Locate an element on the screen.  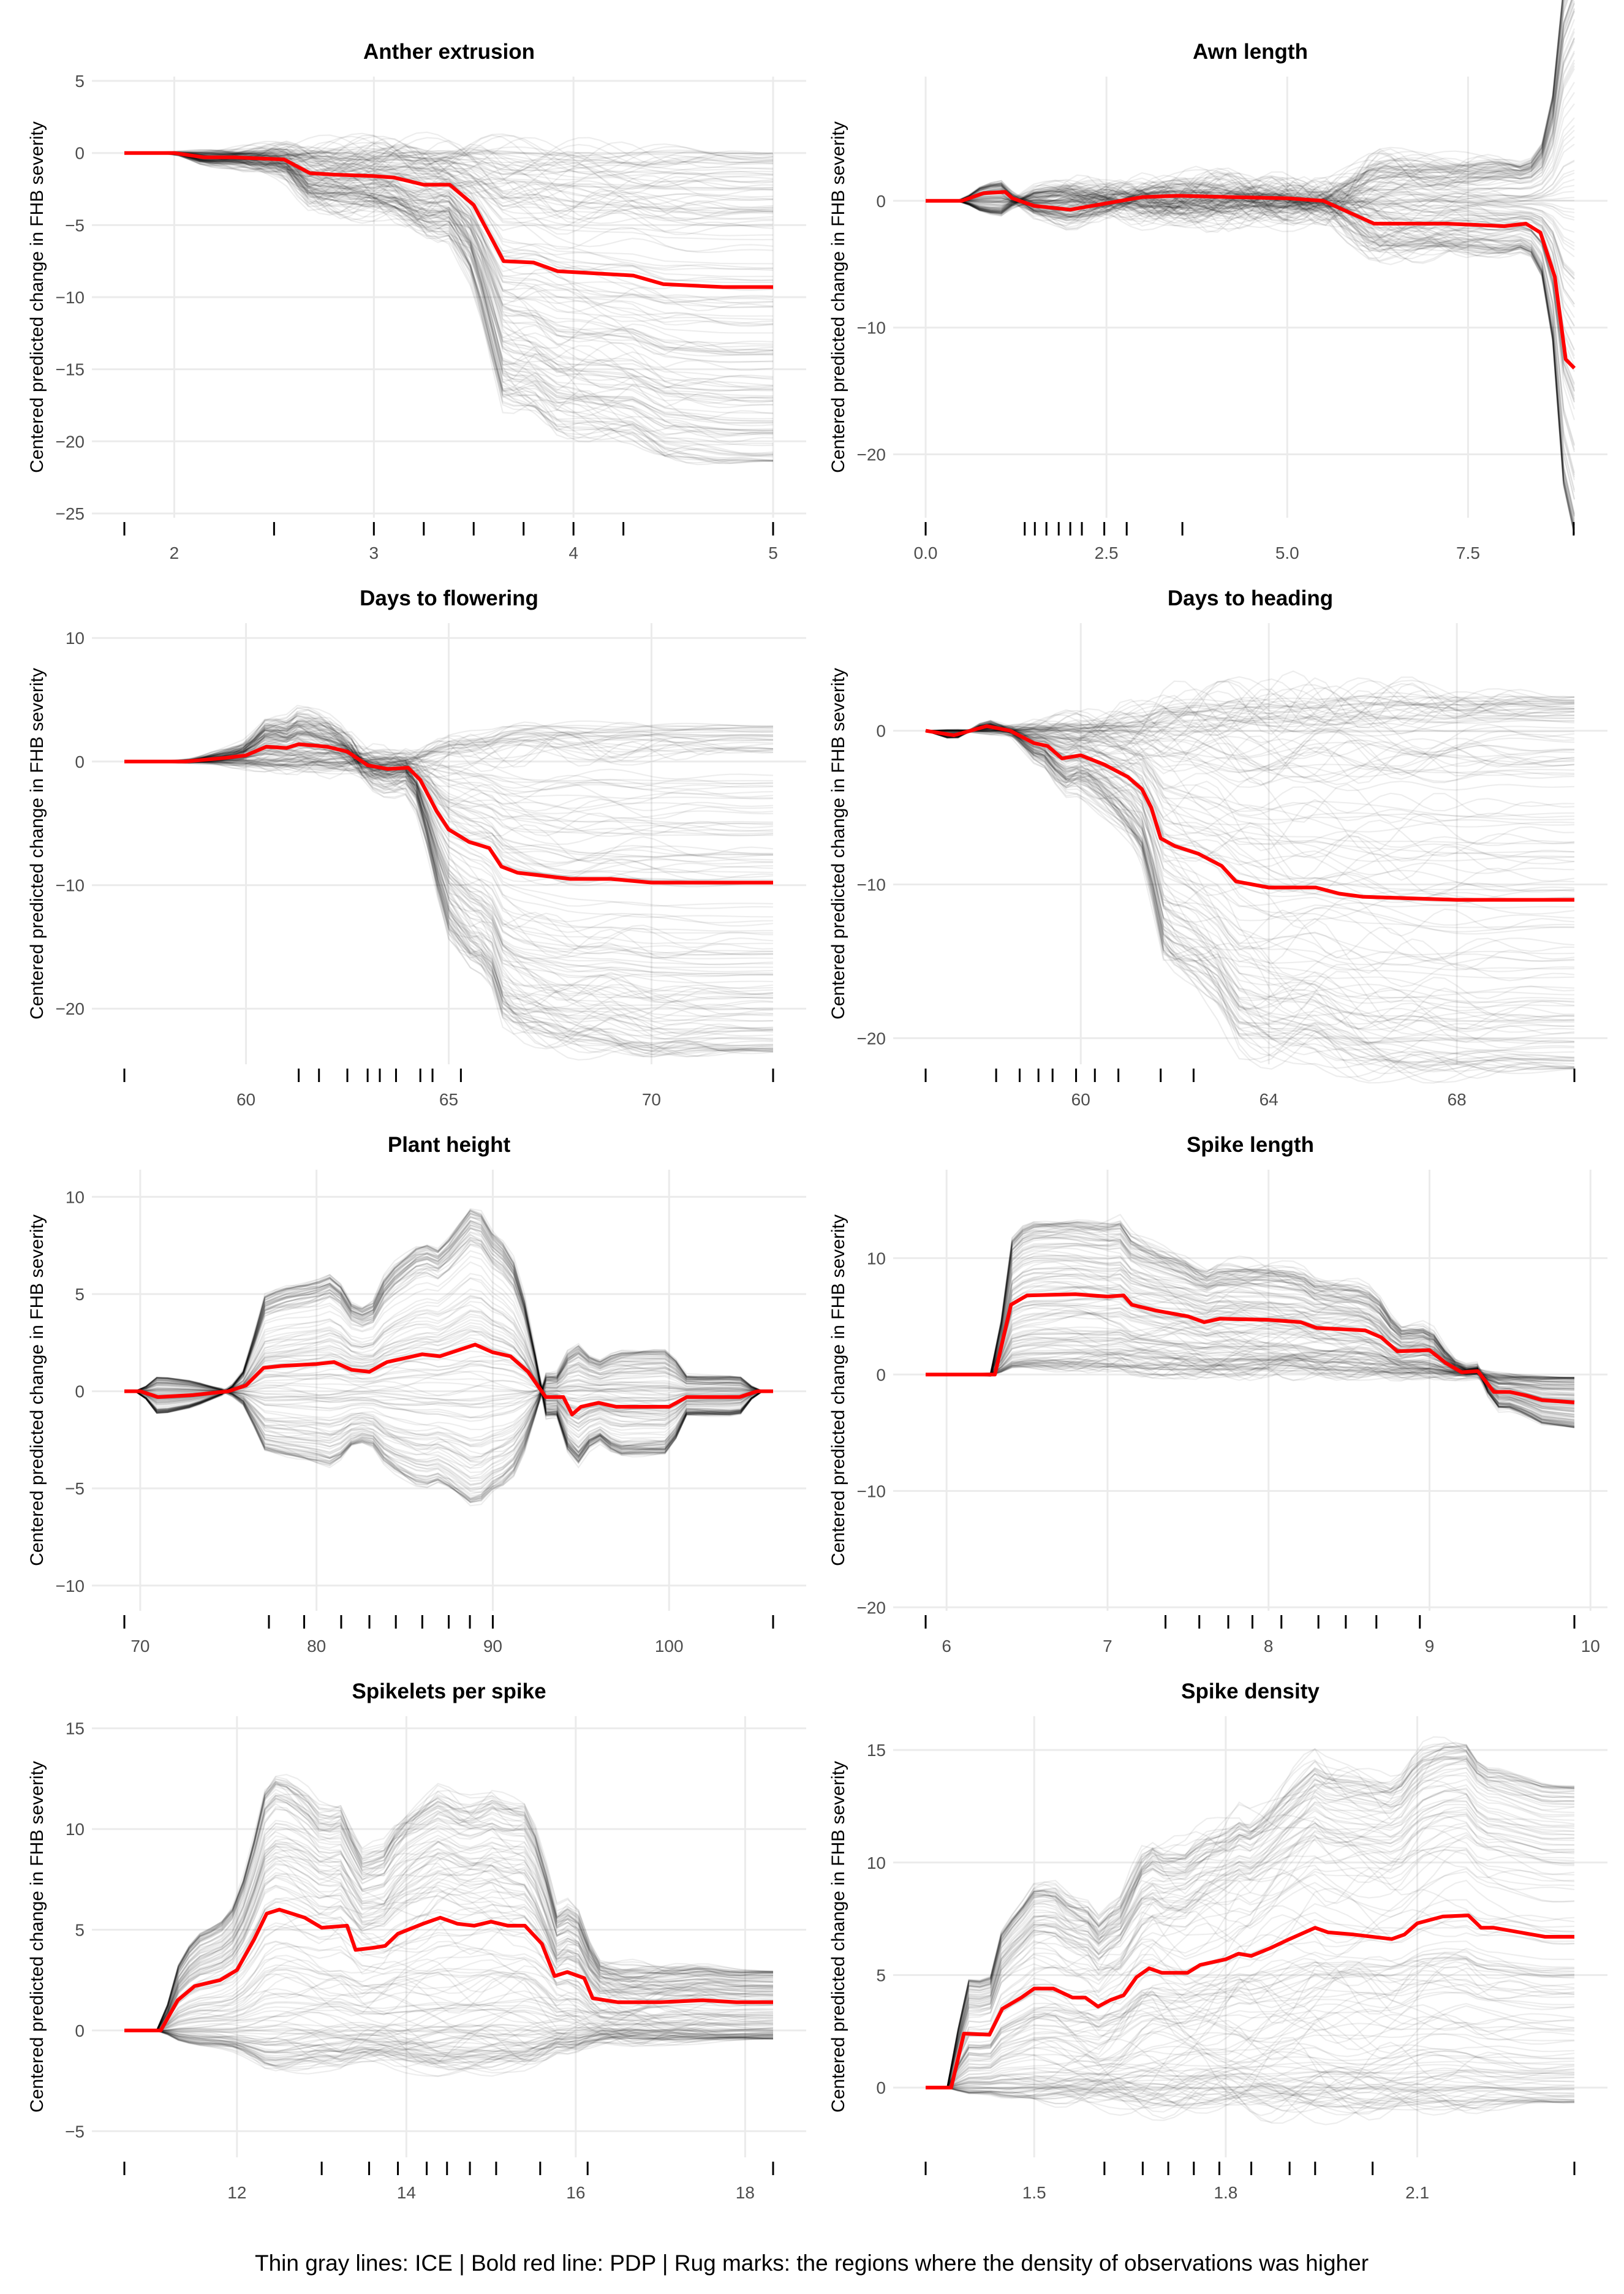
y-tick-label: 15 is located at coordinates (75, 1728).